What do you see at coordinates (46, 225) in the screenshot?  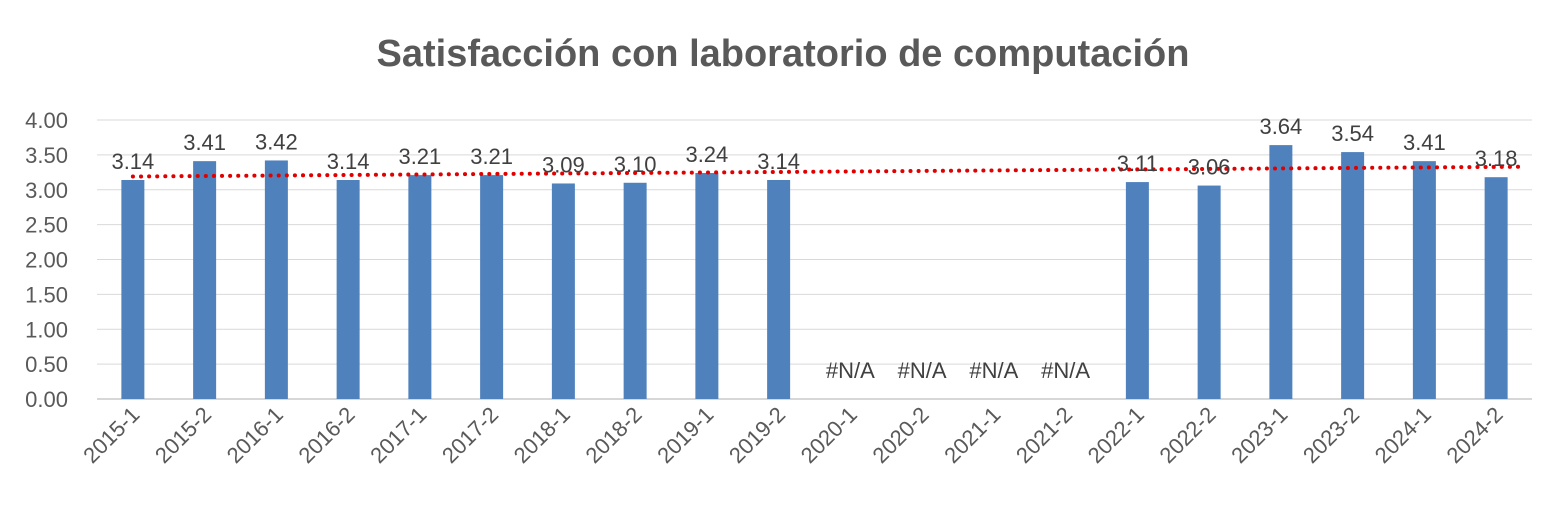 I see `y-tick-label: 2.50` at bounding box center [46, 225].